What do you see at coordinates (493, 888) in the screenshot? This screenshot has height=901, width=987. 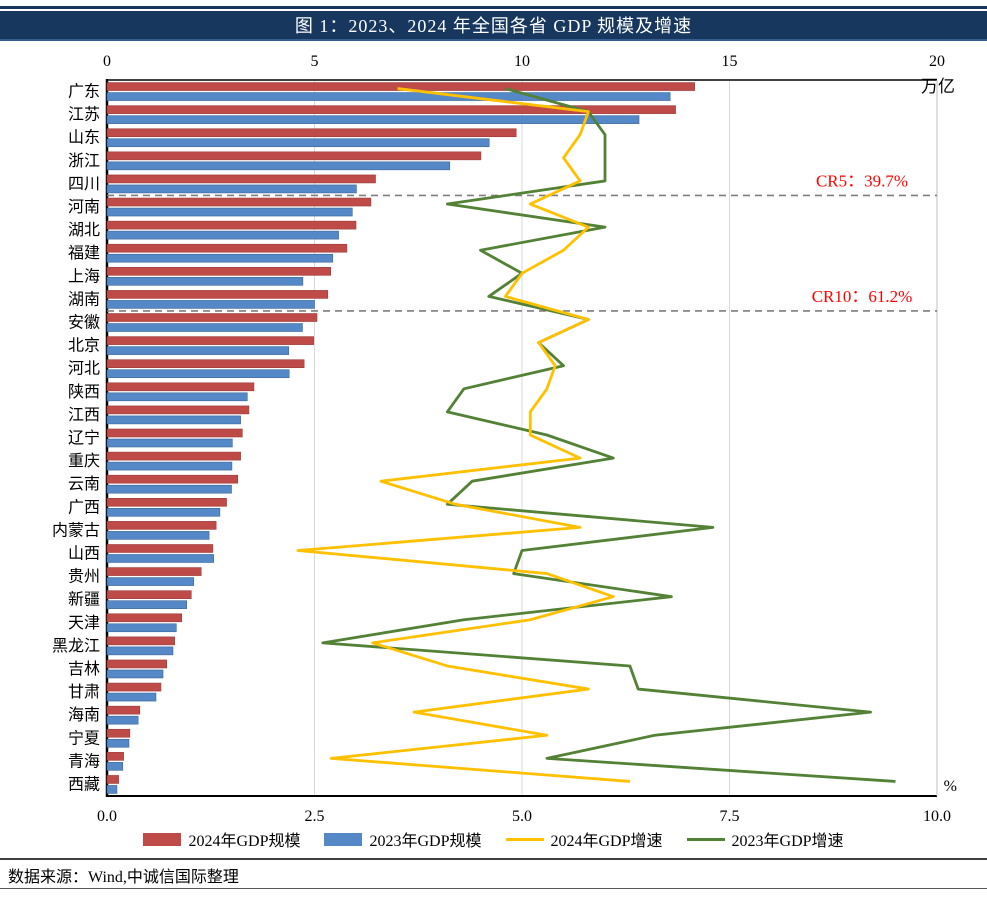 I see `source-divider-bottom` at bounding box center [493, 888].